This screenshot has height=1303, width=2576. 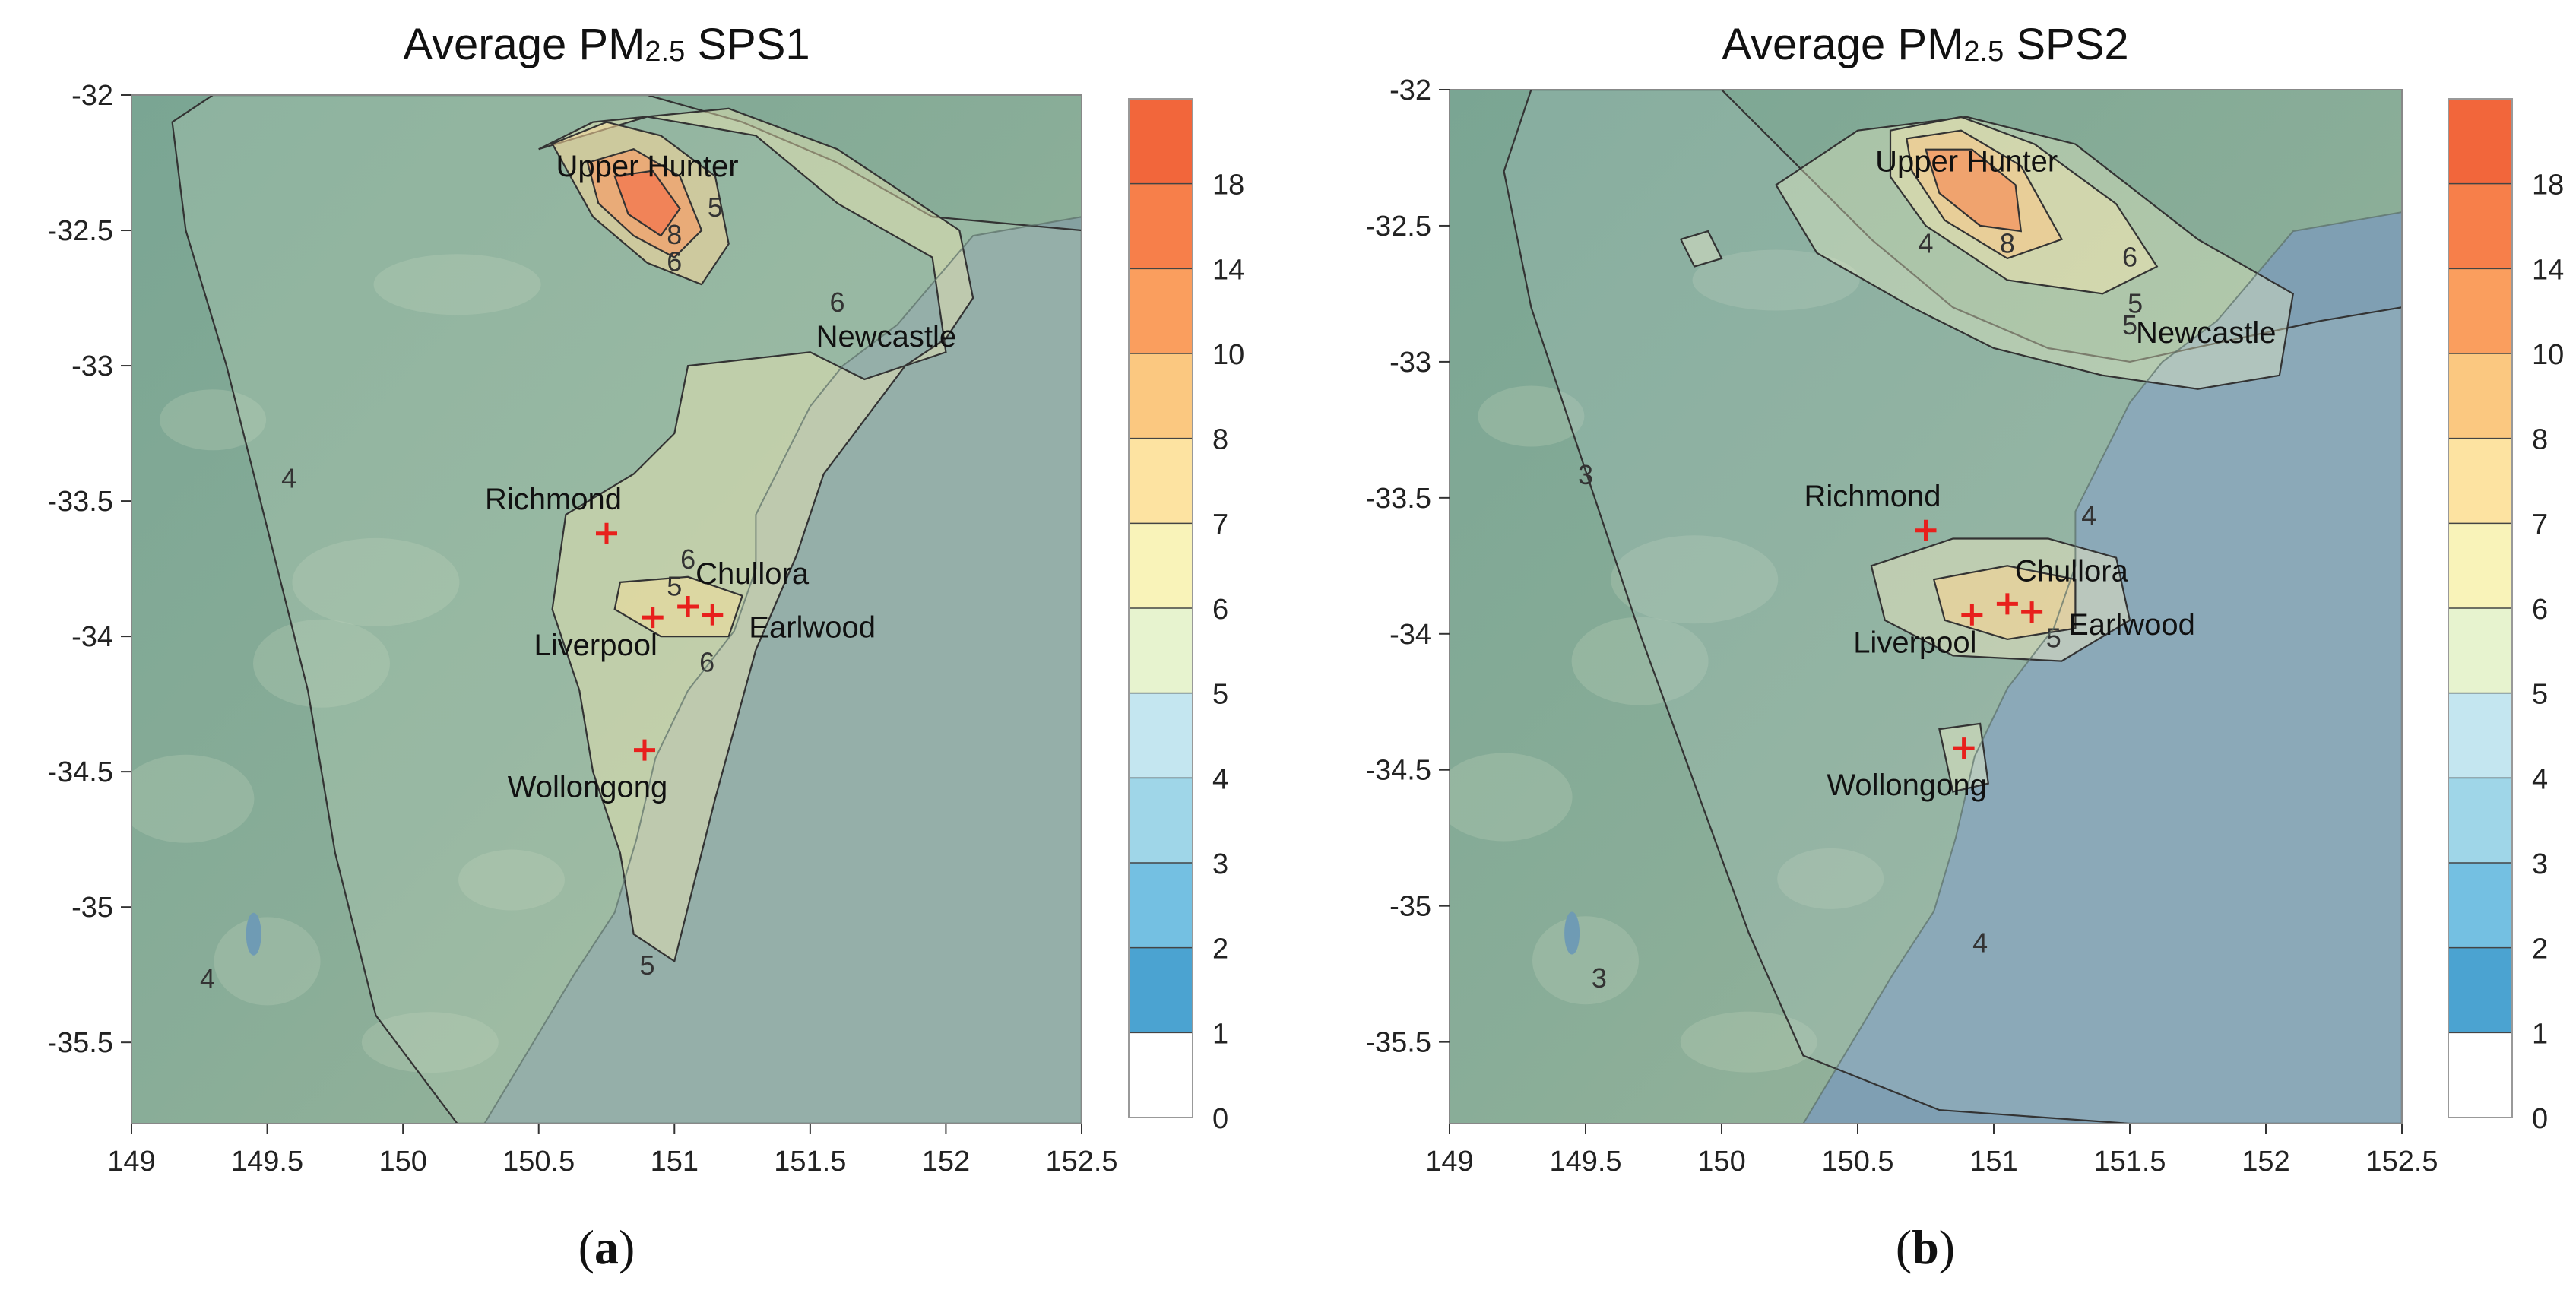 What do you see at coordinates (1228, 270) in the screenshot?
I see `colorbar-tick-label: 14` at bounding box center [1228, 270].